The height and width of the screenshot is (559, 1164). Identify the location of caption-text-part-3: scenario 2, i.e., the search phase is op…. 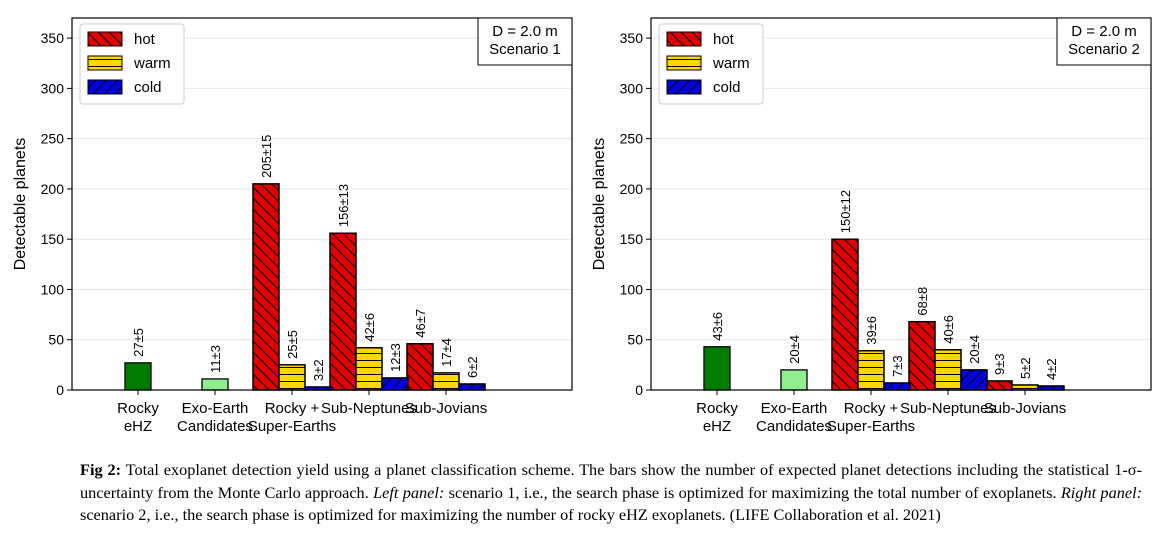
(510, 514).